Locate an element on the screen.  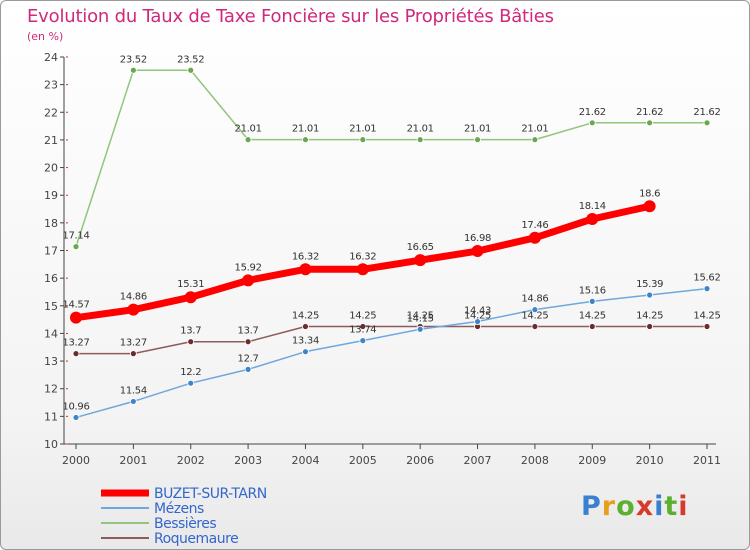
data-label: 18.14 is located at coordinates (592, 206).